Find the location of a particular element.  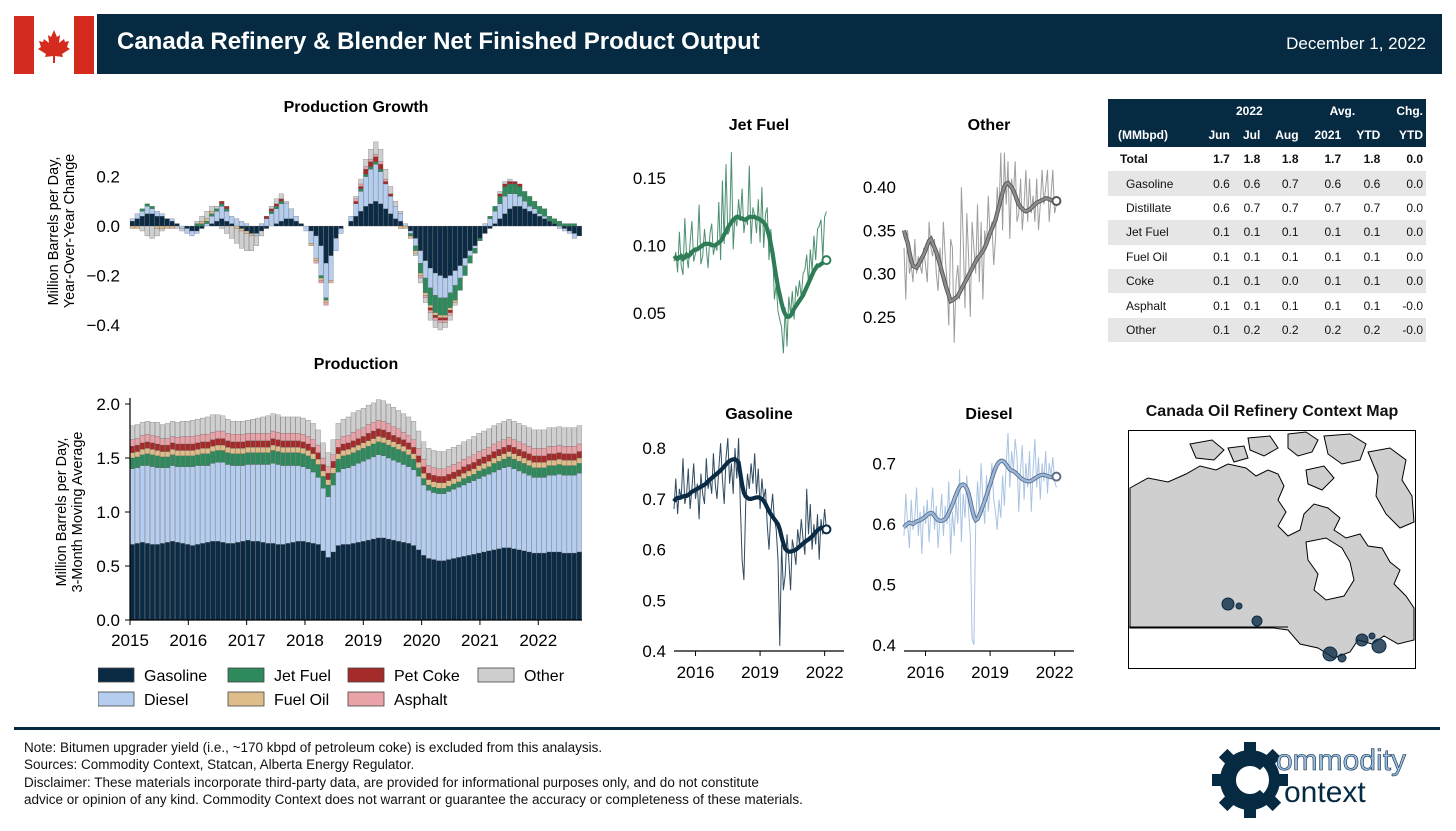

monthly-line is located at coordinates (750, 542).